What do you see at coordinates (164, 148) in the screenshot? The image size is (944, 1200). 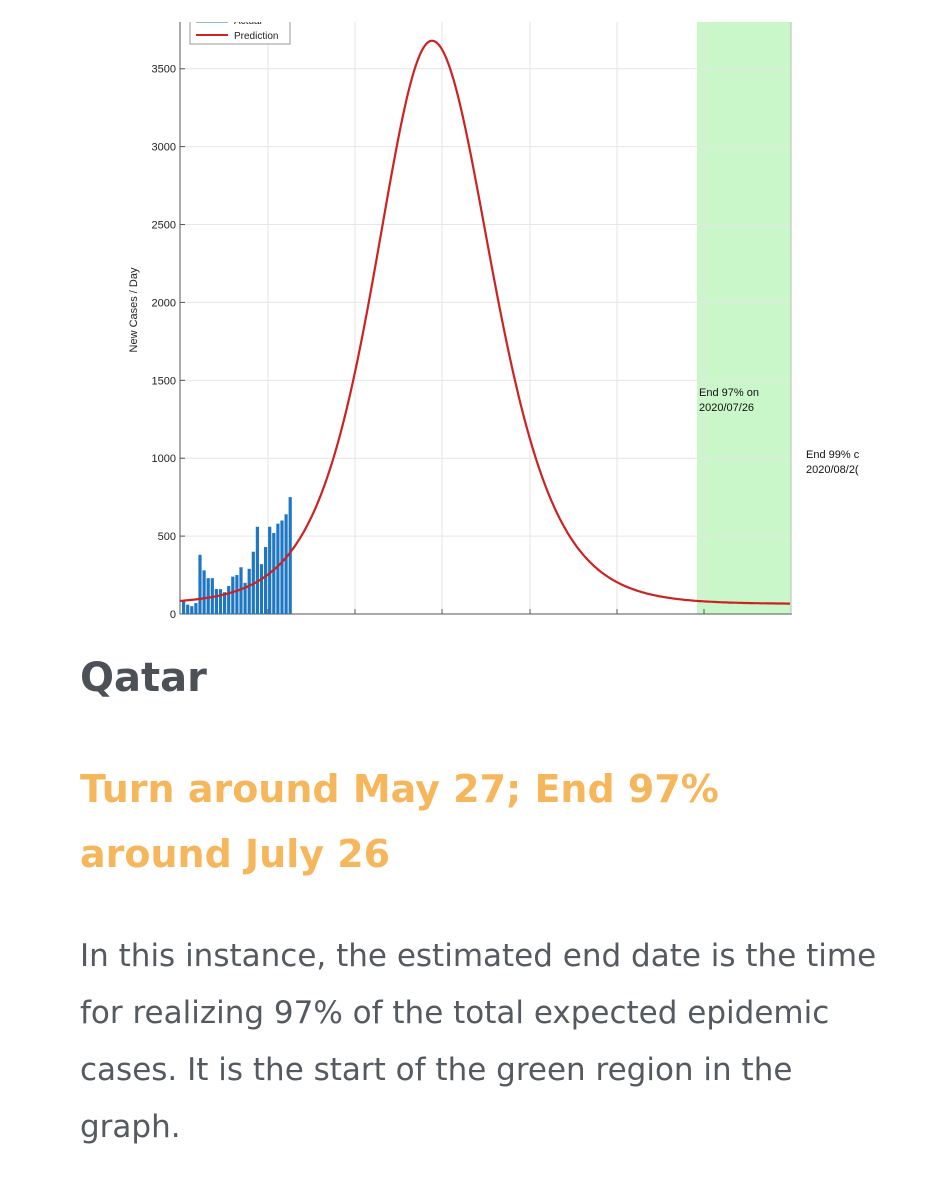 I see `y-tick-label: 3000` at bounding box center [164, 148].